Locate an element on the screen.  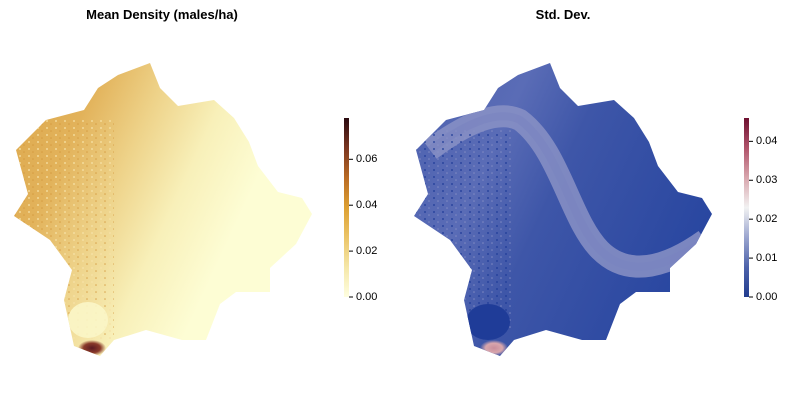
colorbar-0-tick-label: 0.06 is located at coordinates (367, 159).